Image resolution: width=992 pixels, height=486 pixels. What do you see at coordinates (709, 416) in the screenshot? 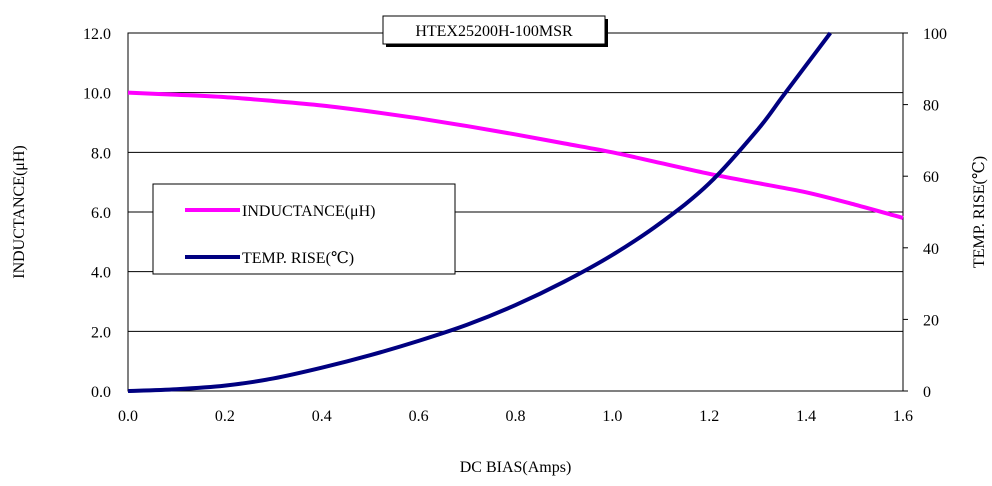
I see `x-tick-label: 1.2` at bounding box center [709, 416].